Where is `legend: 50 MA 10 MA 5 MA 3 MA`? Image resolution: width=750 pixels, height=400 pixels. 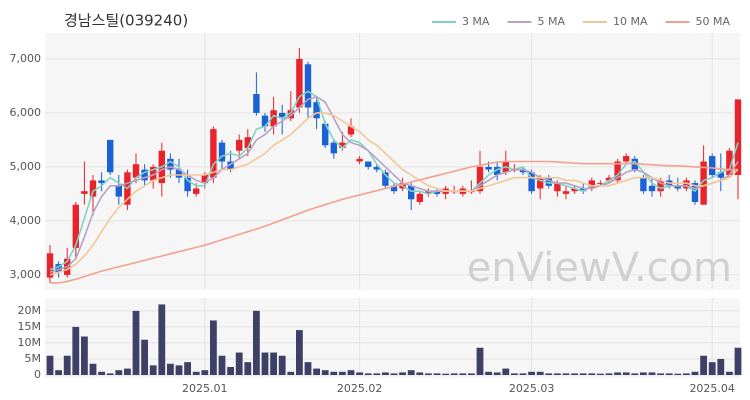
legend: 50 MA 10 MA 5 MA 3 MA is located at coordinates (580, 21).